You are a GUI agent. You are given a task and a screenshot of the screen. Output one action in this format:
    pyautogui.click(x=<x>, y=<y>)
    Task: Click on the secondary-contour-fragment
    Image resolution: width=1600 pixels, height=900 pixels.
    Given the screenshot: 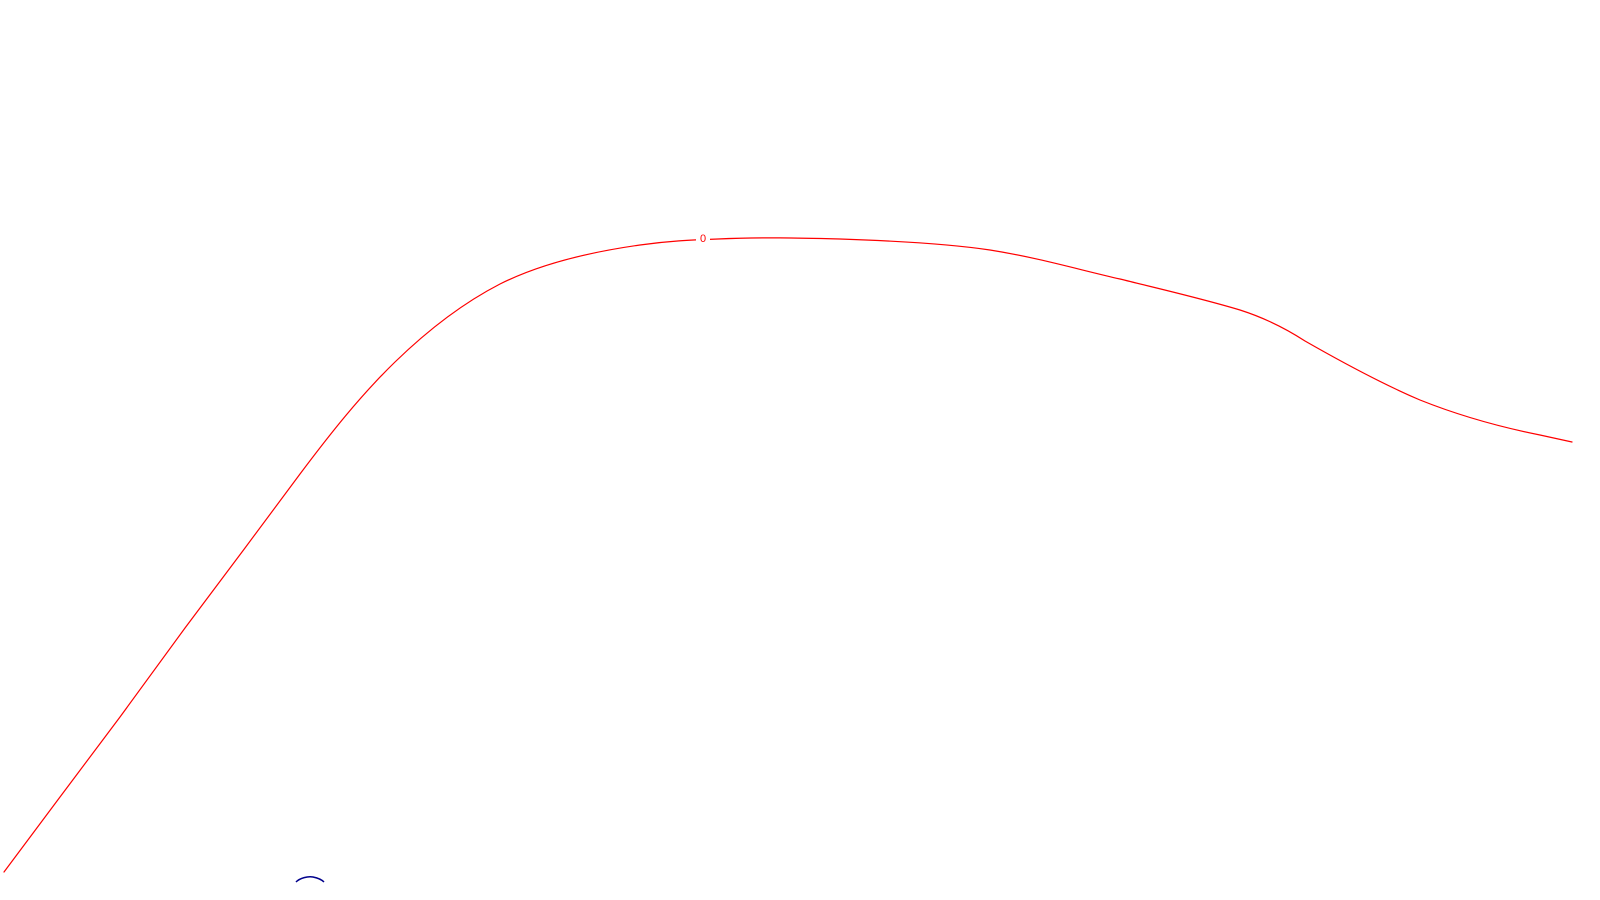 What is the action you would take?
    pyautogui.click(x=310, y=879)
    